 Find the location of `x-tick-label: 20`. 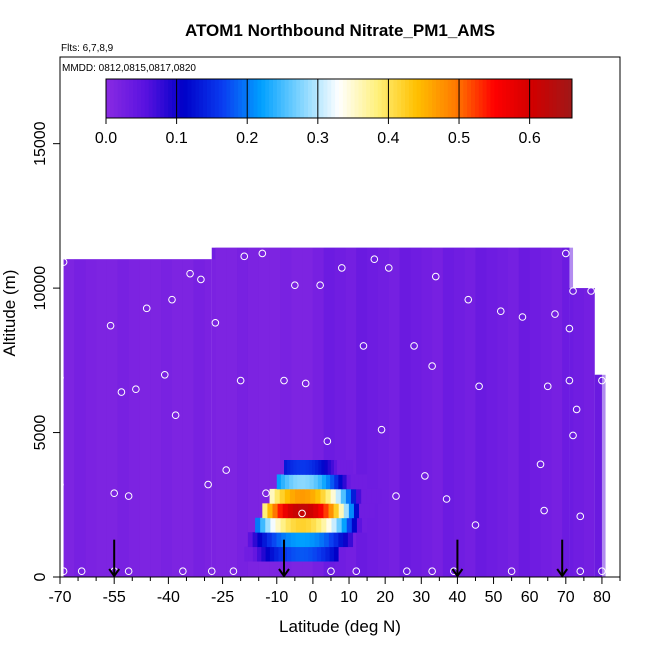

x-tick-label: 20 is located at coordinates (385, 597).